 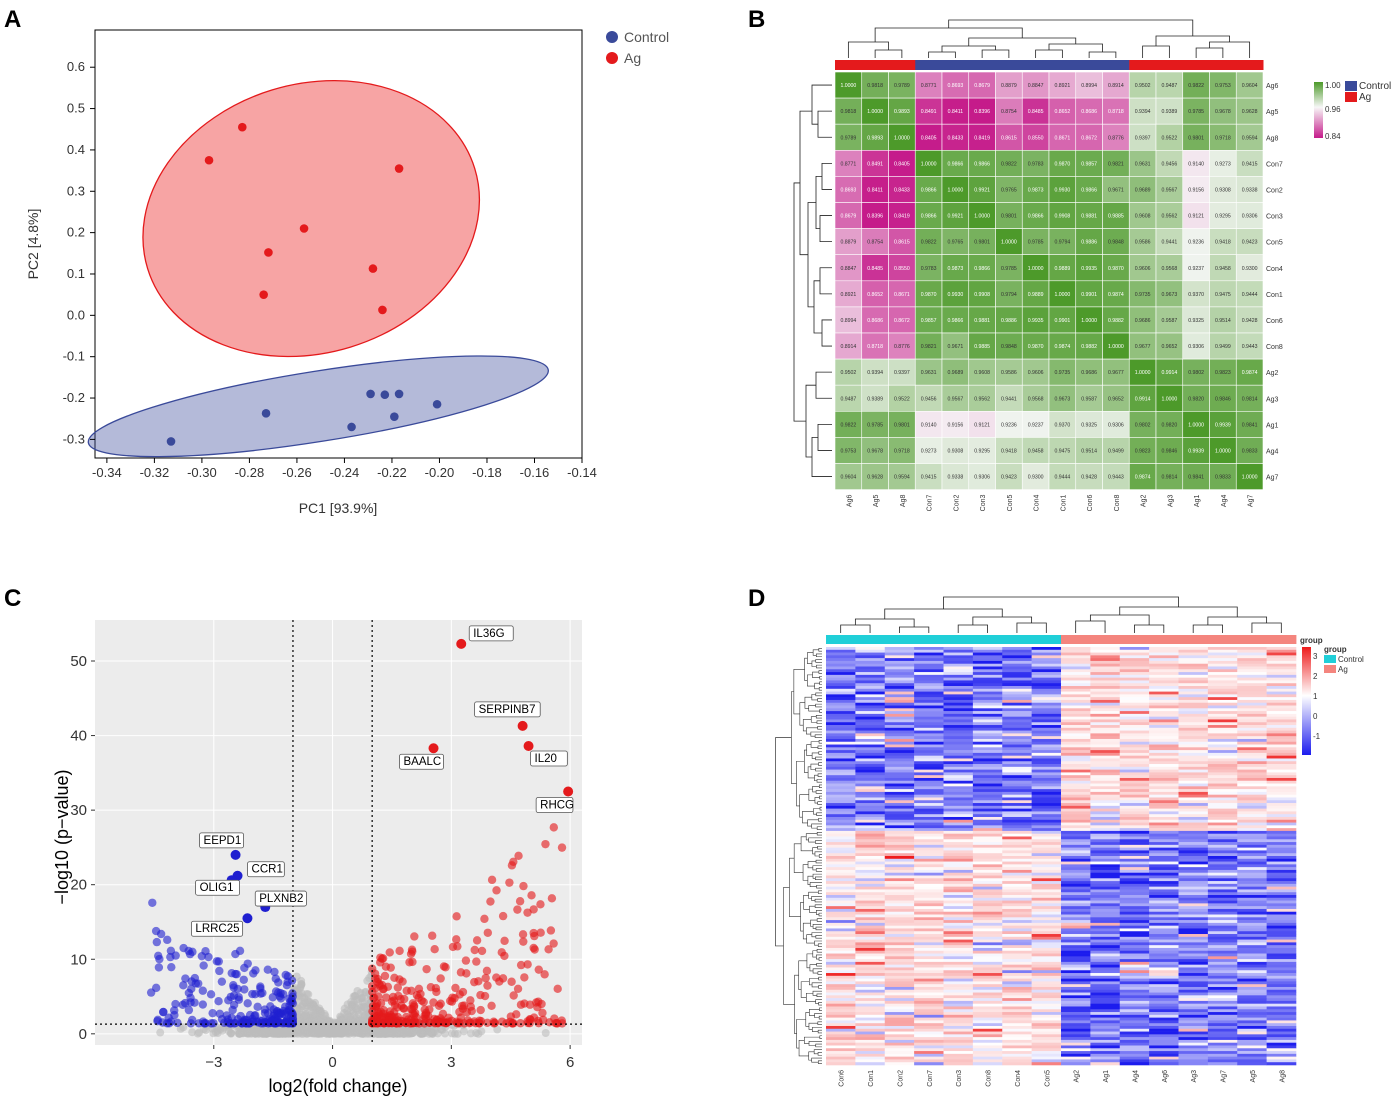 What do you see at coordinates (1197, 501) in the screenshot?
I see `correlation-column-label: Ag1` at bounding box center [1197, 501].